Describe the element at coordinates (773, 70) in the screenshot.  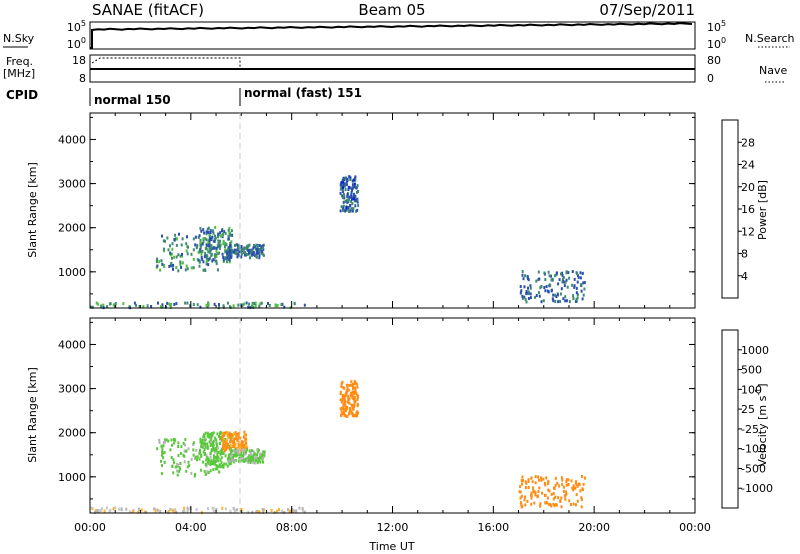
I see `nave-label: Nave` at that location.